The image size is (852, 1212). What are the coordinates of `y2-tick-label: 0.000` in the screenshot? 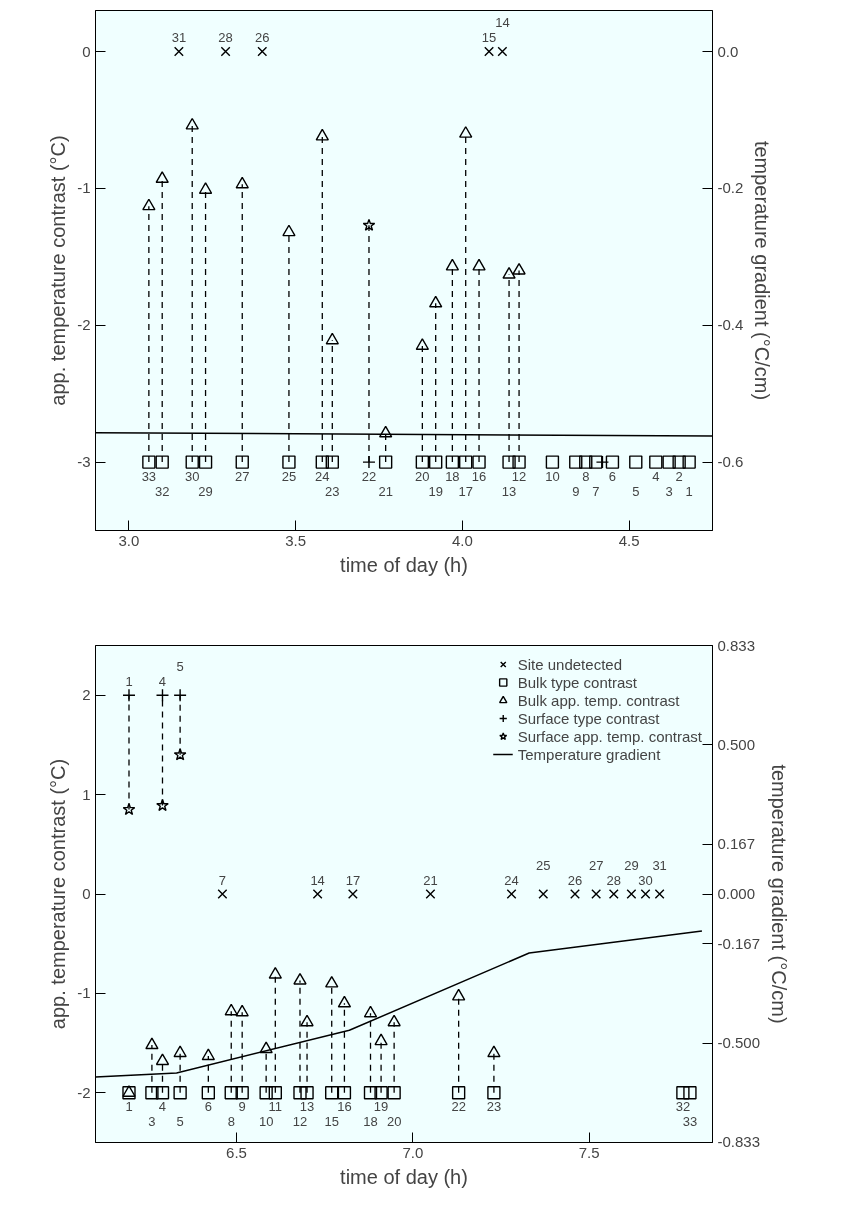 It's located at (736, 893).